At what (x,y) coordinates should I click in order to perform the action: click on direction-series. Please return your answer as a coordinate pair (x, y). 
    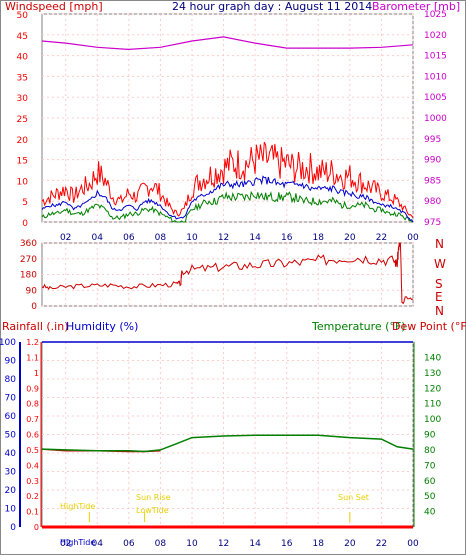
    Looking at the image, I should click on (227, 273).